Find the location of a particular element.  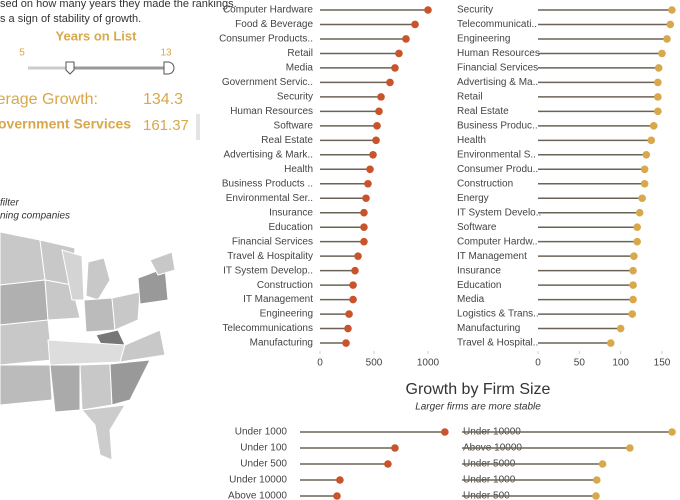

x-tick-label: 50 is located at coordinates (580, 363).